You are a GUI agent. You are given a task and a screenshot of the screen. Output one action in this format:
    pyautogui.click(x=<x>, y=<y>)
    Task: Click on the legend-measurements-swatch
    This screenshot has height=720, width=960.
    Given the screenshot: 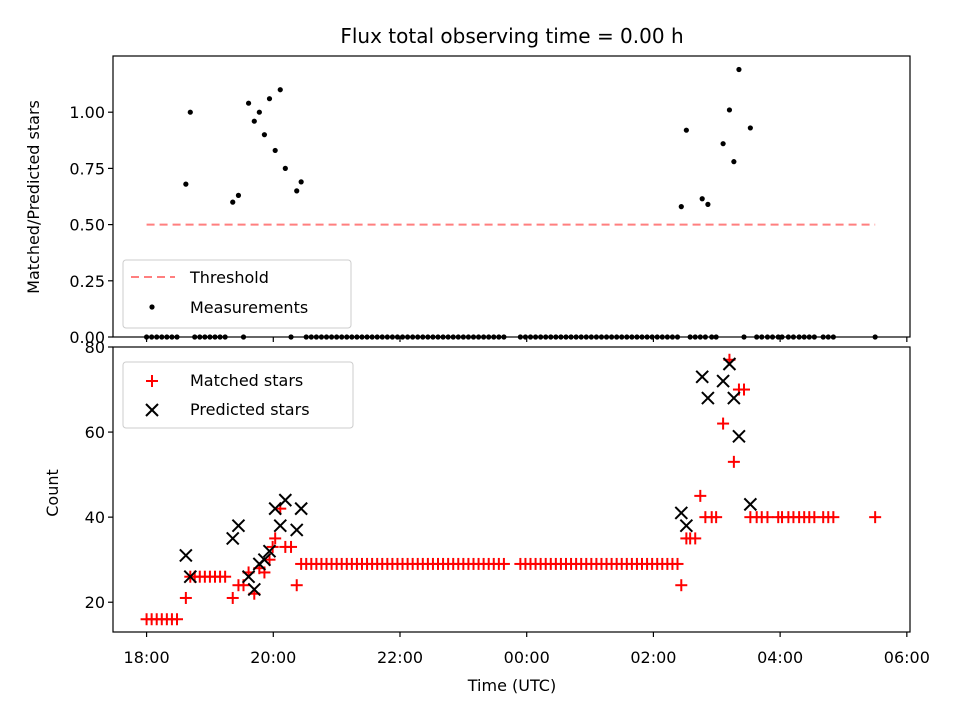 What is the action you would take?
    pyautogui.click(x=152, y=307)
    